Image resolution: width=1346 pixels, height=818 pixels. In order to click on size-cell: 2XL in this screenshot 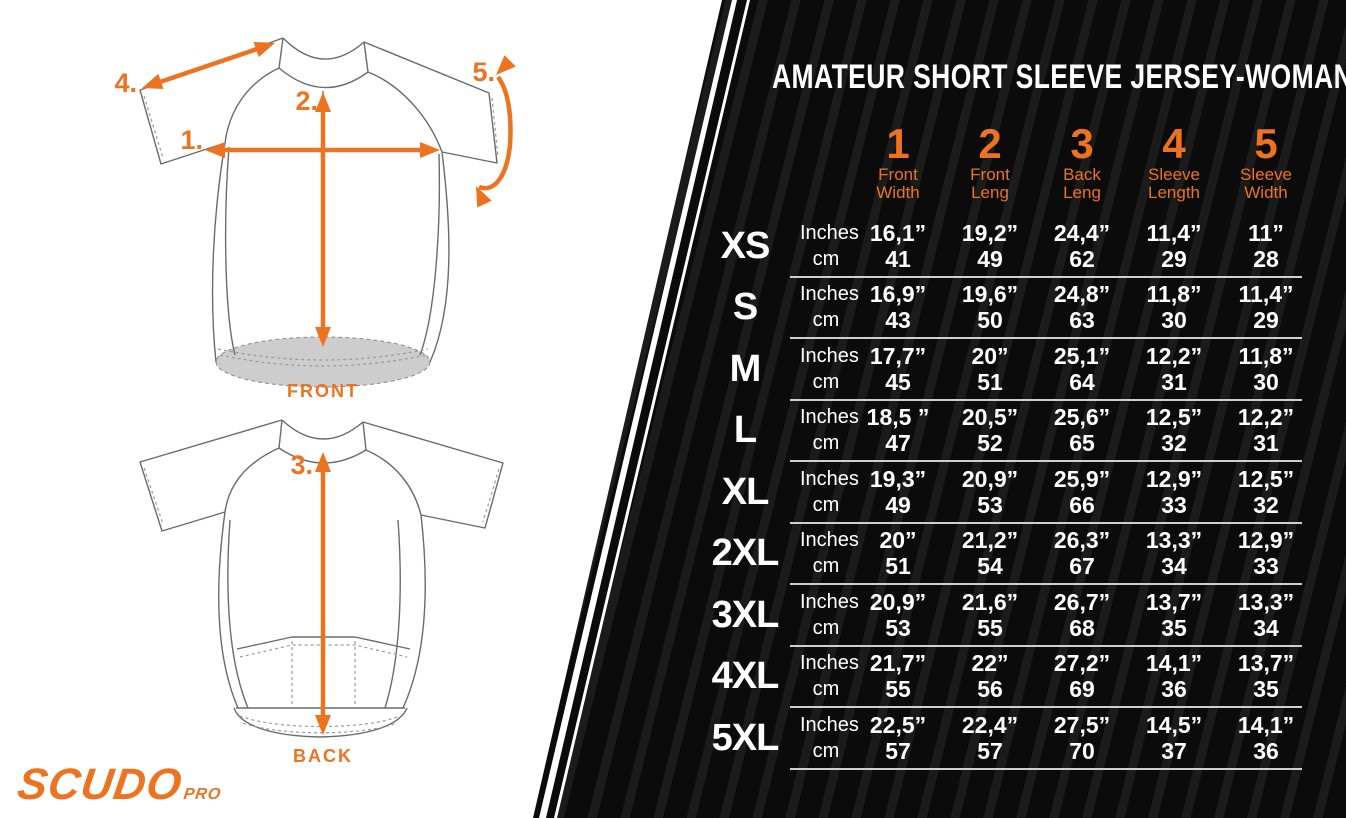, I will do `click(745, 554)`.